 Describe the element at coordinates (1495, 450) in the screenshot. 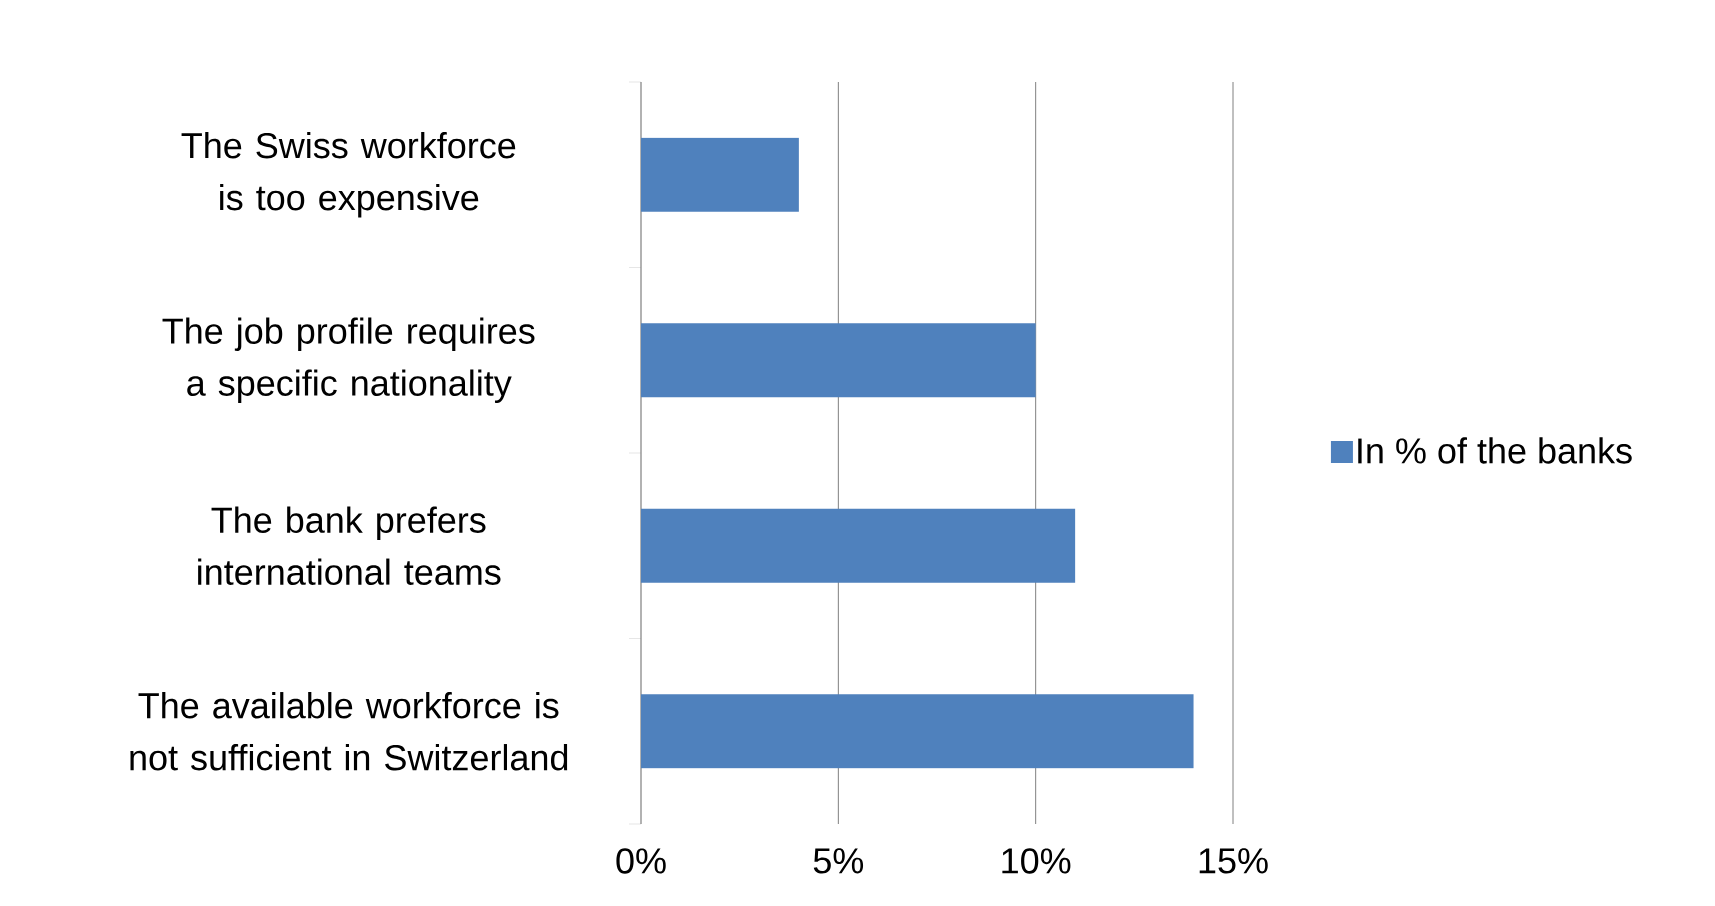

I see `legend-label: In % of the banks` at that location.